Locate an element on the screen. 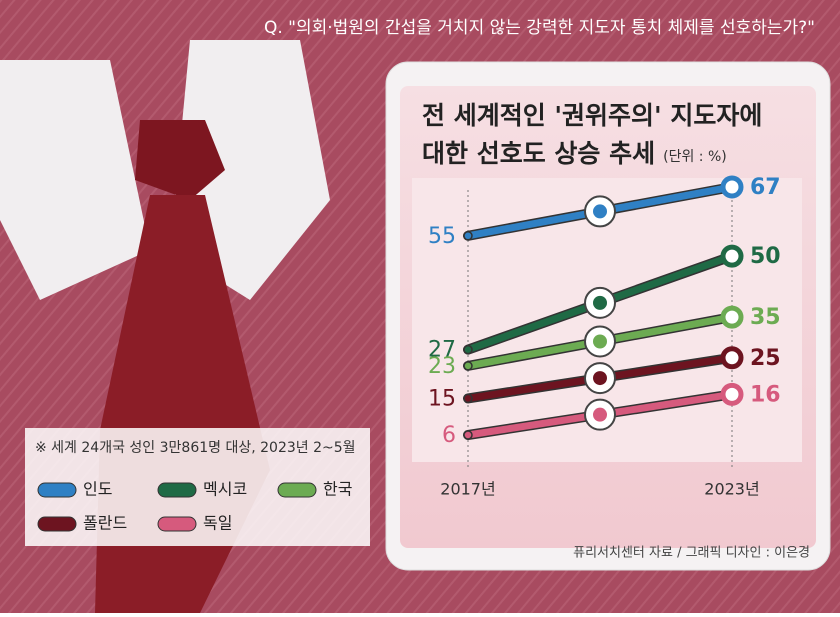 This screenshot has width=840, height=617. value-label: 16 is located at coordinates (765, 394).